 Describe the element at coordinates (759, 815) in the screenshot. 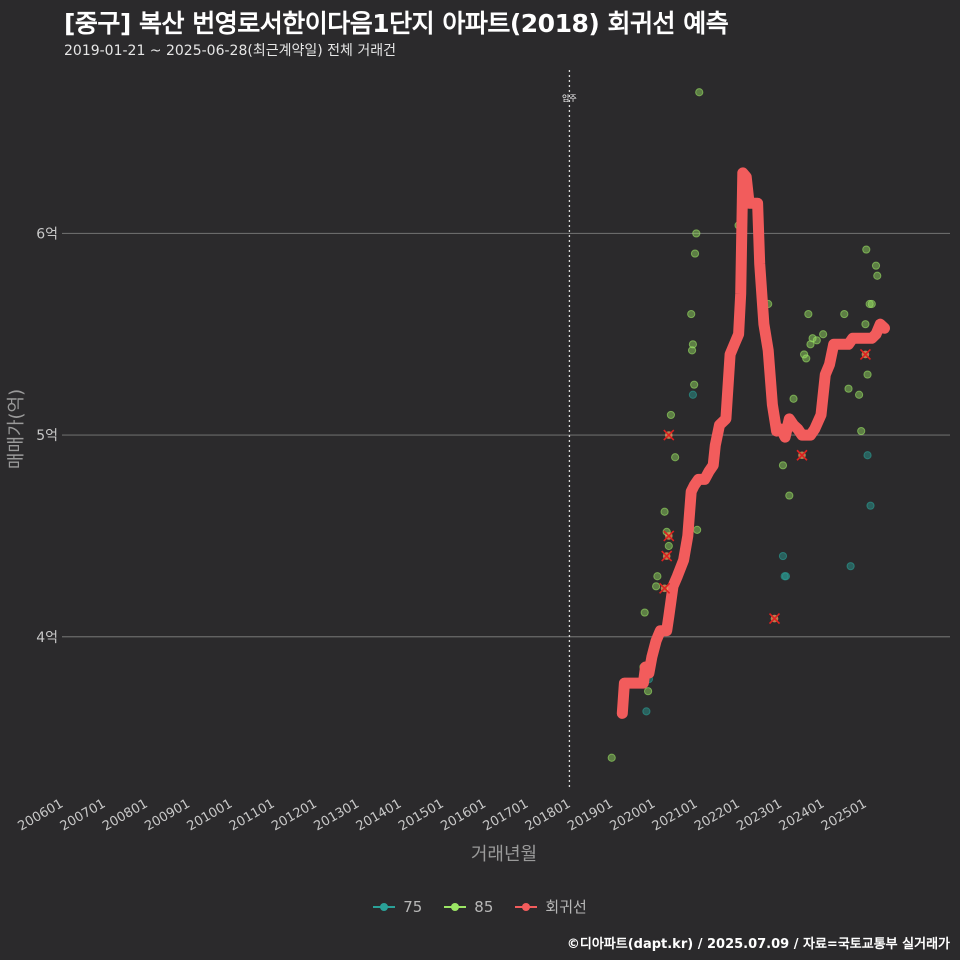

I see `x-tick-label: 202301` at that location.